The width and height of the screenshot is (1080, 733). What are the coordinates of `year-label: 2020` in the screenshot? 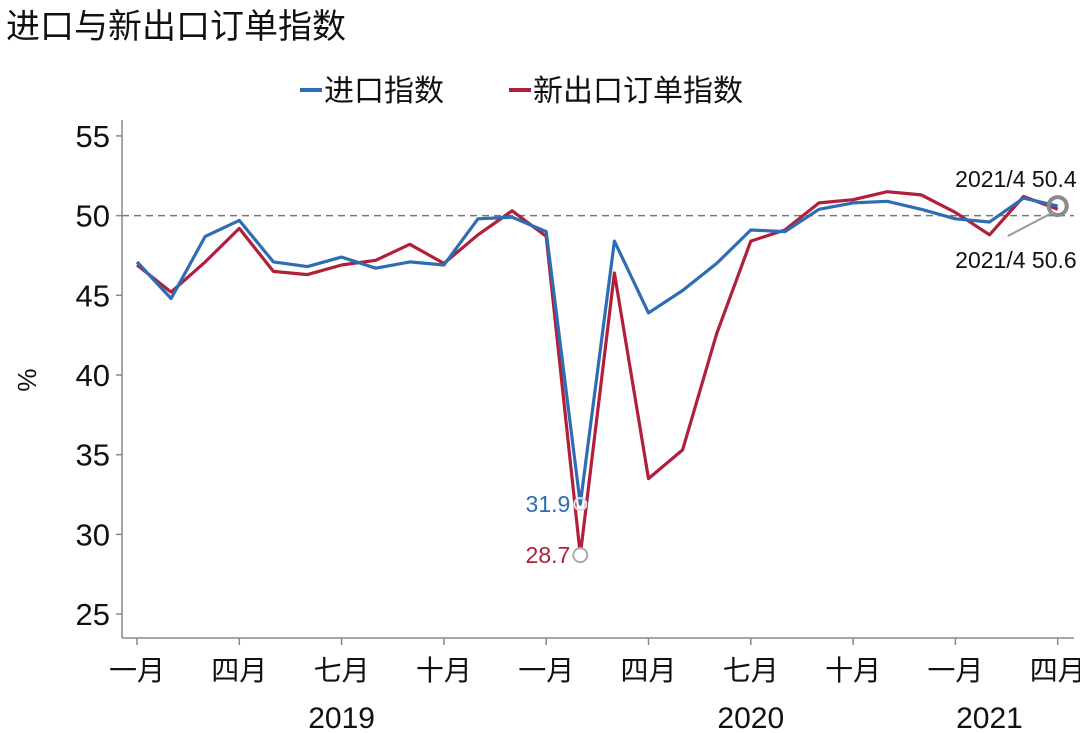 It's located at (750, 717).